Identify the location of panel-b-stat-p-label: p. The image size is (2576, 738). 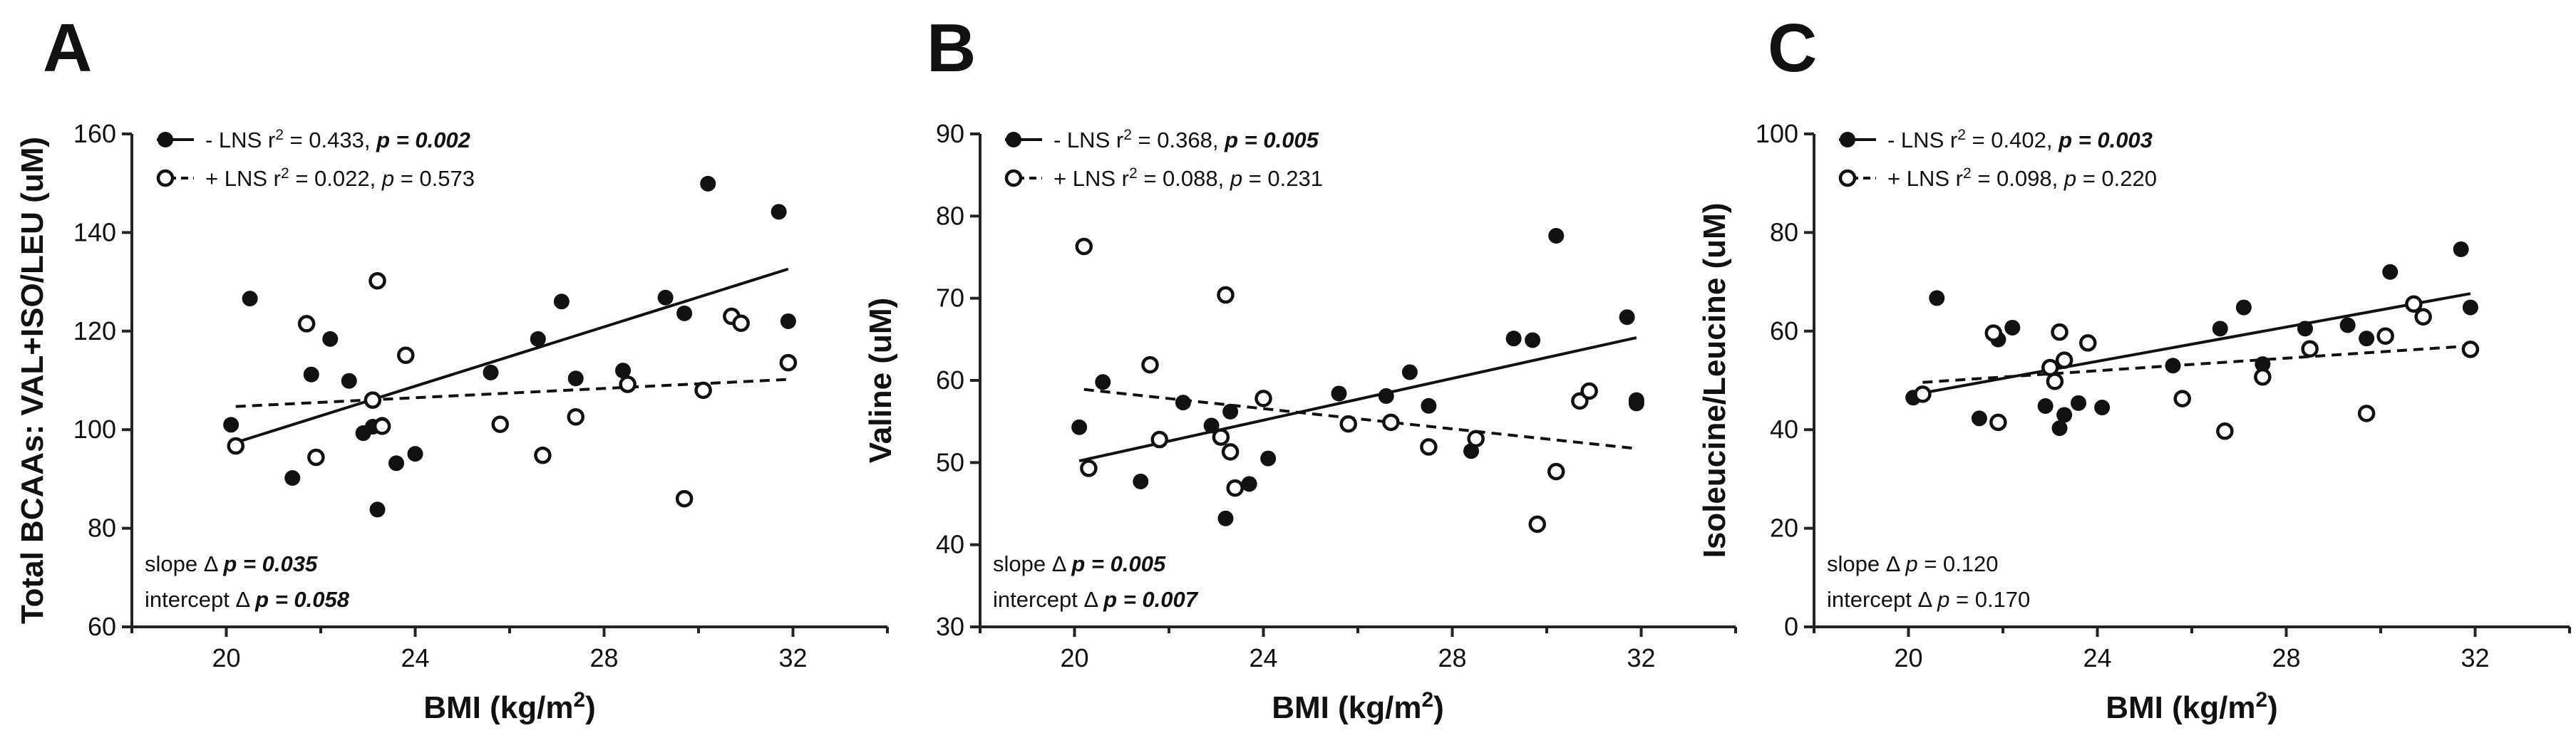
(1113, 599).